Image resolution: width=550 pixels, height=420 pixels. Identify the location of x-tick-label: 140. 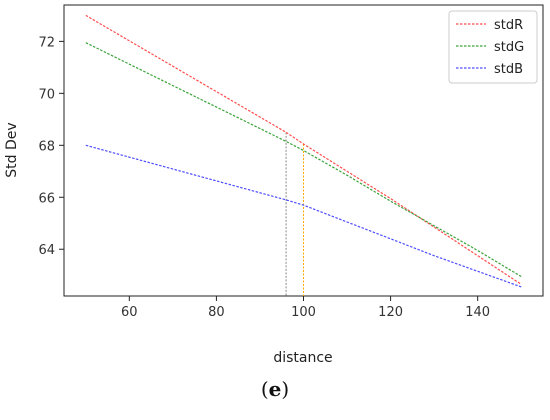
(477, 312).